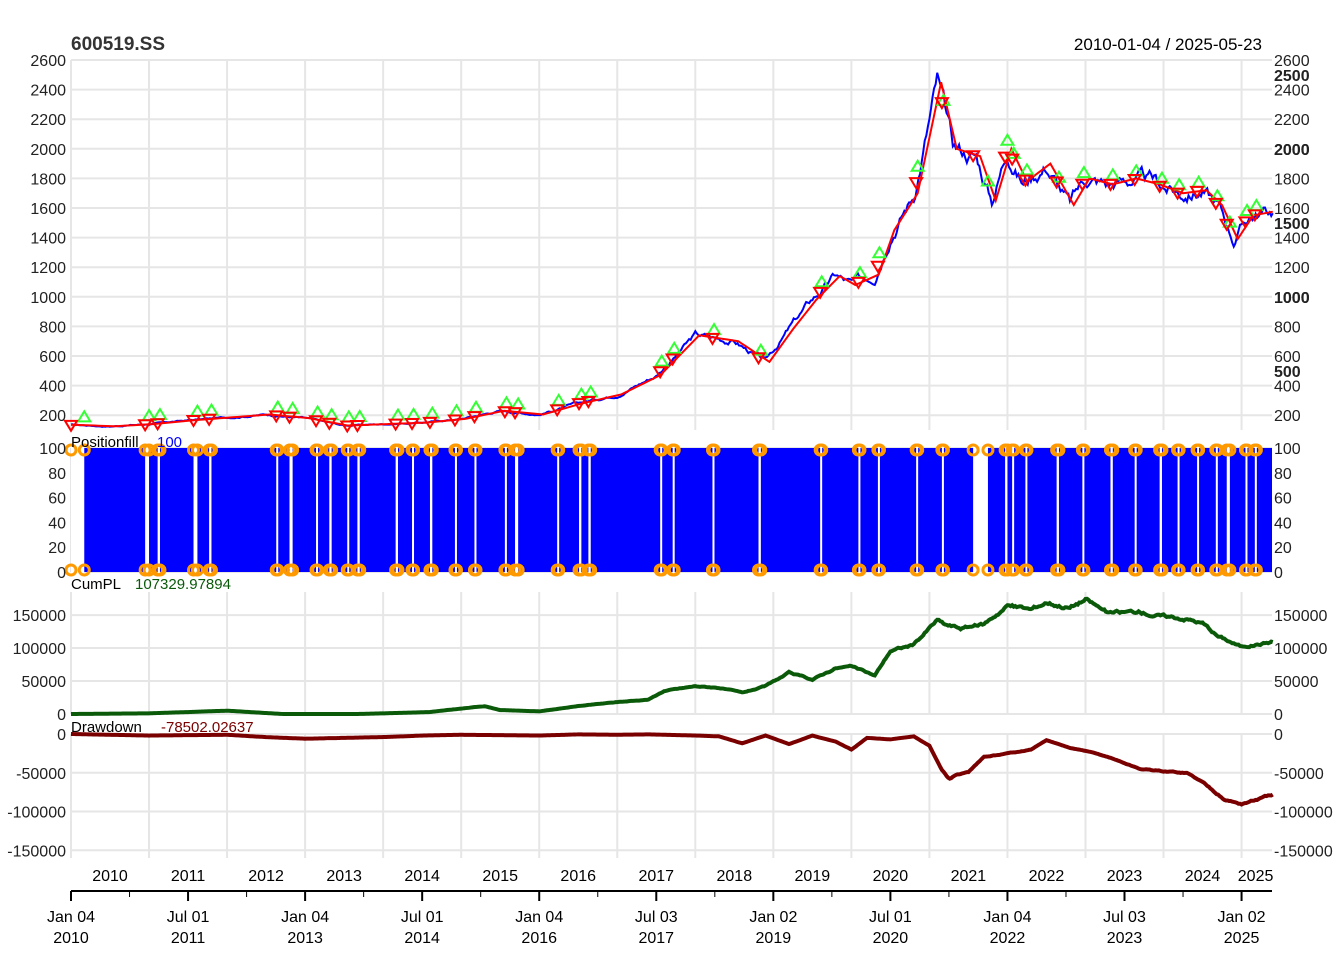 The image size is (1344, 960). I want to click on price-right-tick: 2000, so click(1292, 150).